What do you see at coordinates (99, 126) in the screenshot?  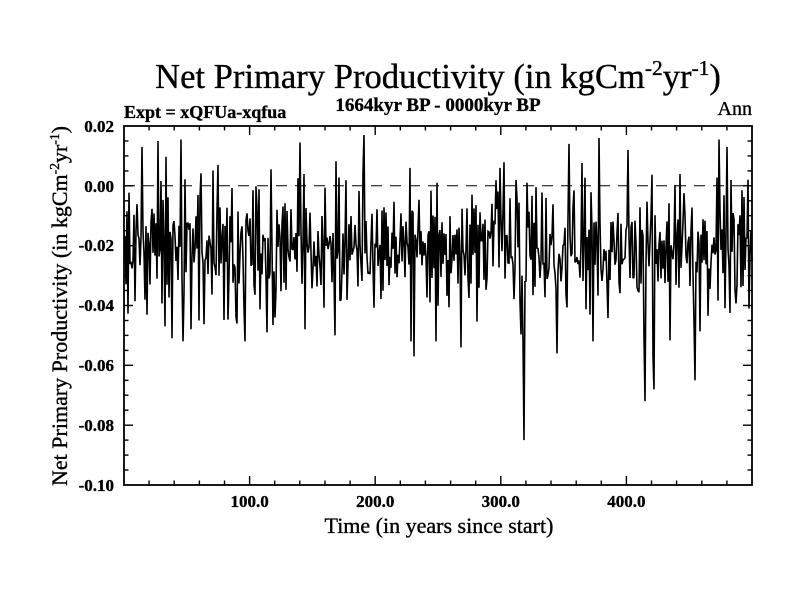 I see `svg-text: 0.02` at bounding box center [99, 126].